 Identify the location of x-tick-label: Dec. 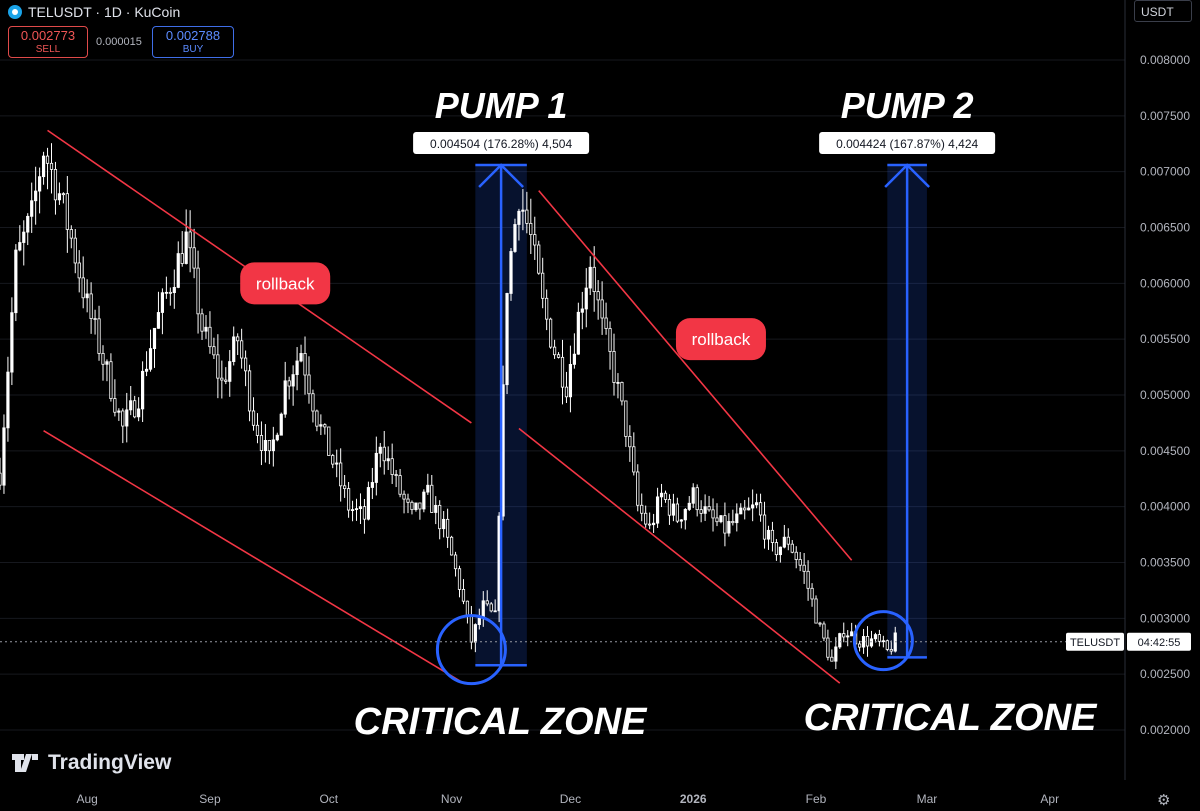
(570, 799).